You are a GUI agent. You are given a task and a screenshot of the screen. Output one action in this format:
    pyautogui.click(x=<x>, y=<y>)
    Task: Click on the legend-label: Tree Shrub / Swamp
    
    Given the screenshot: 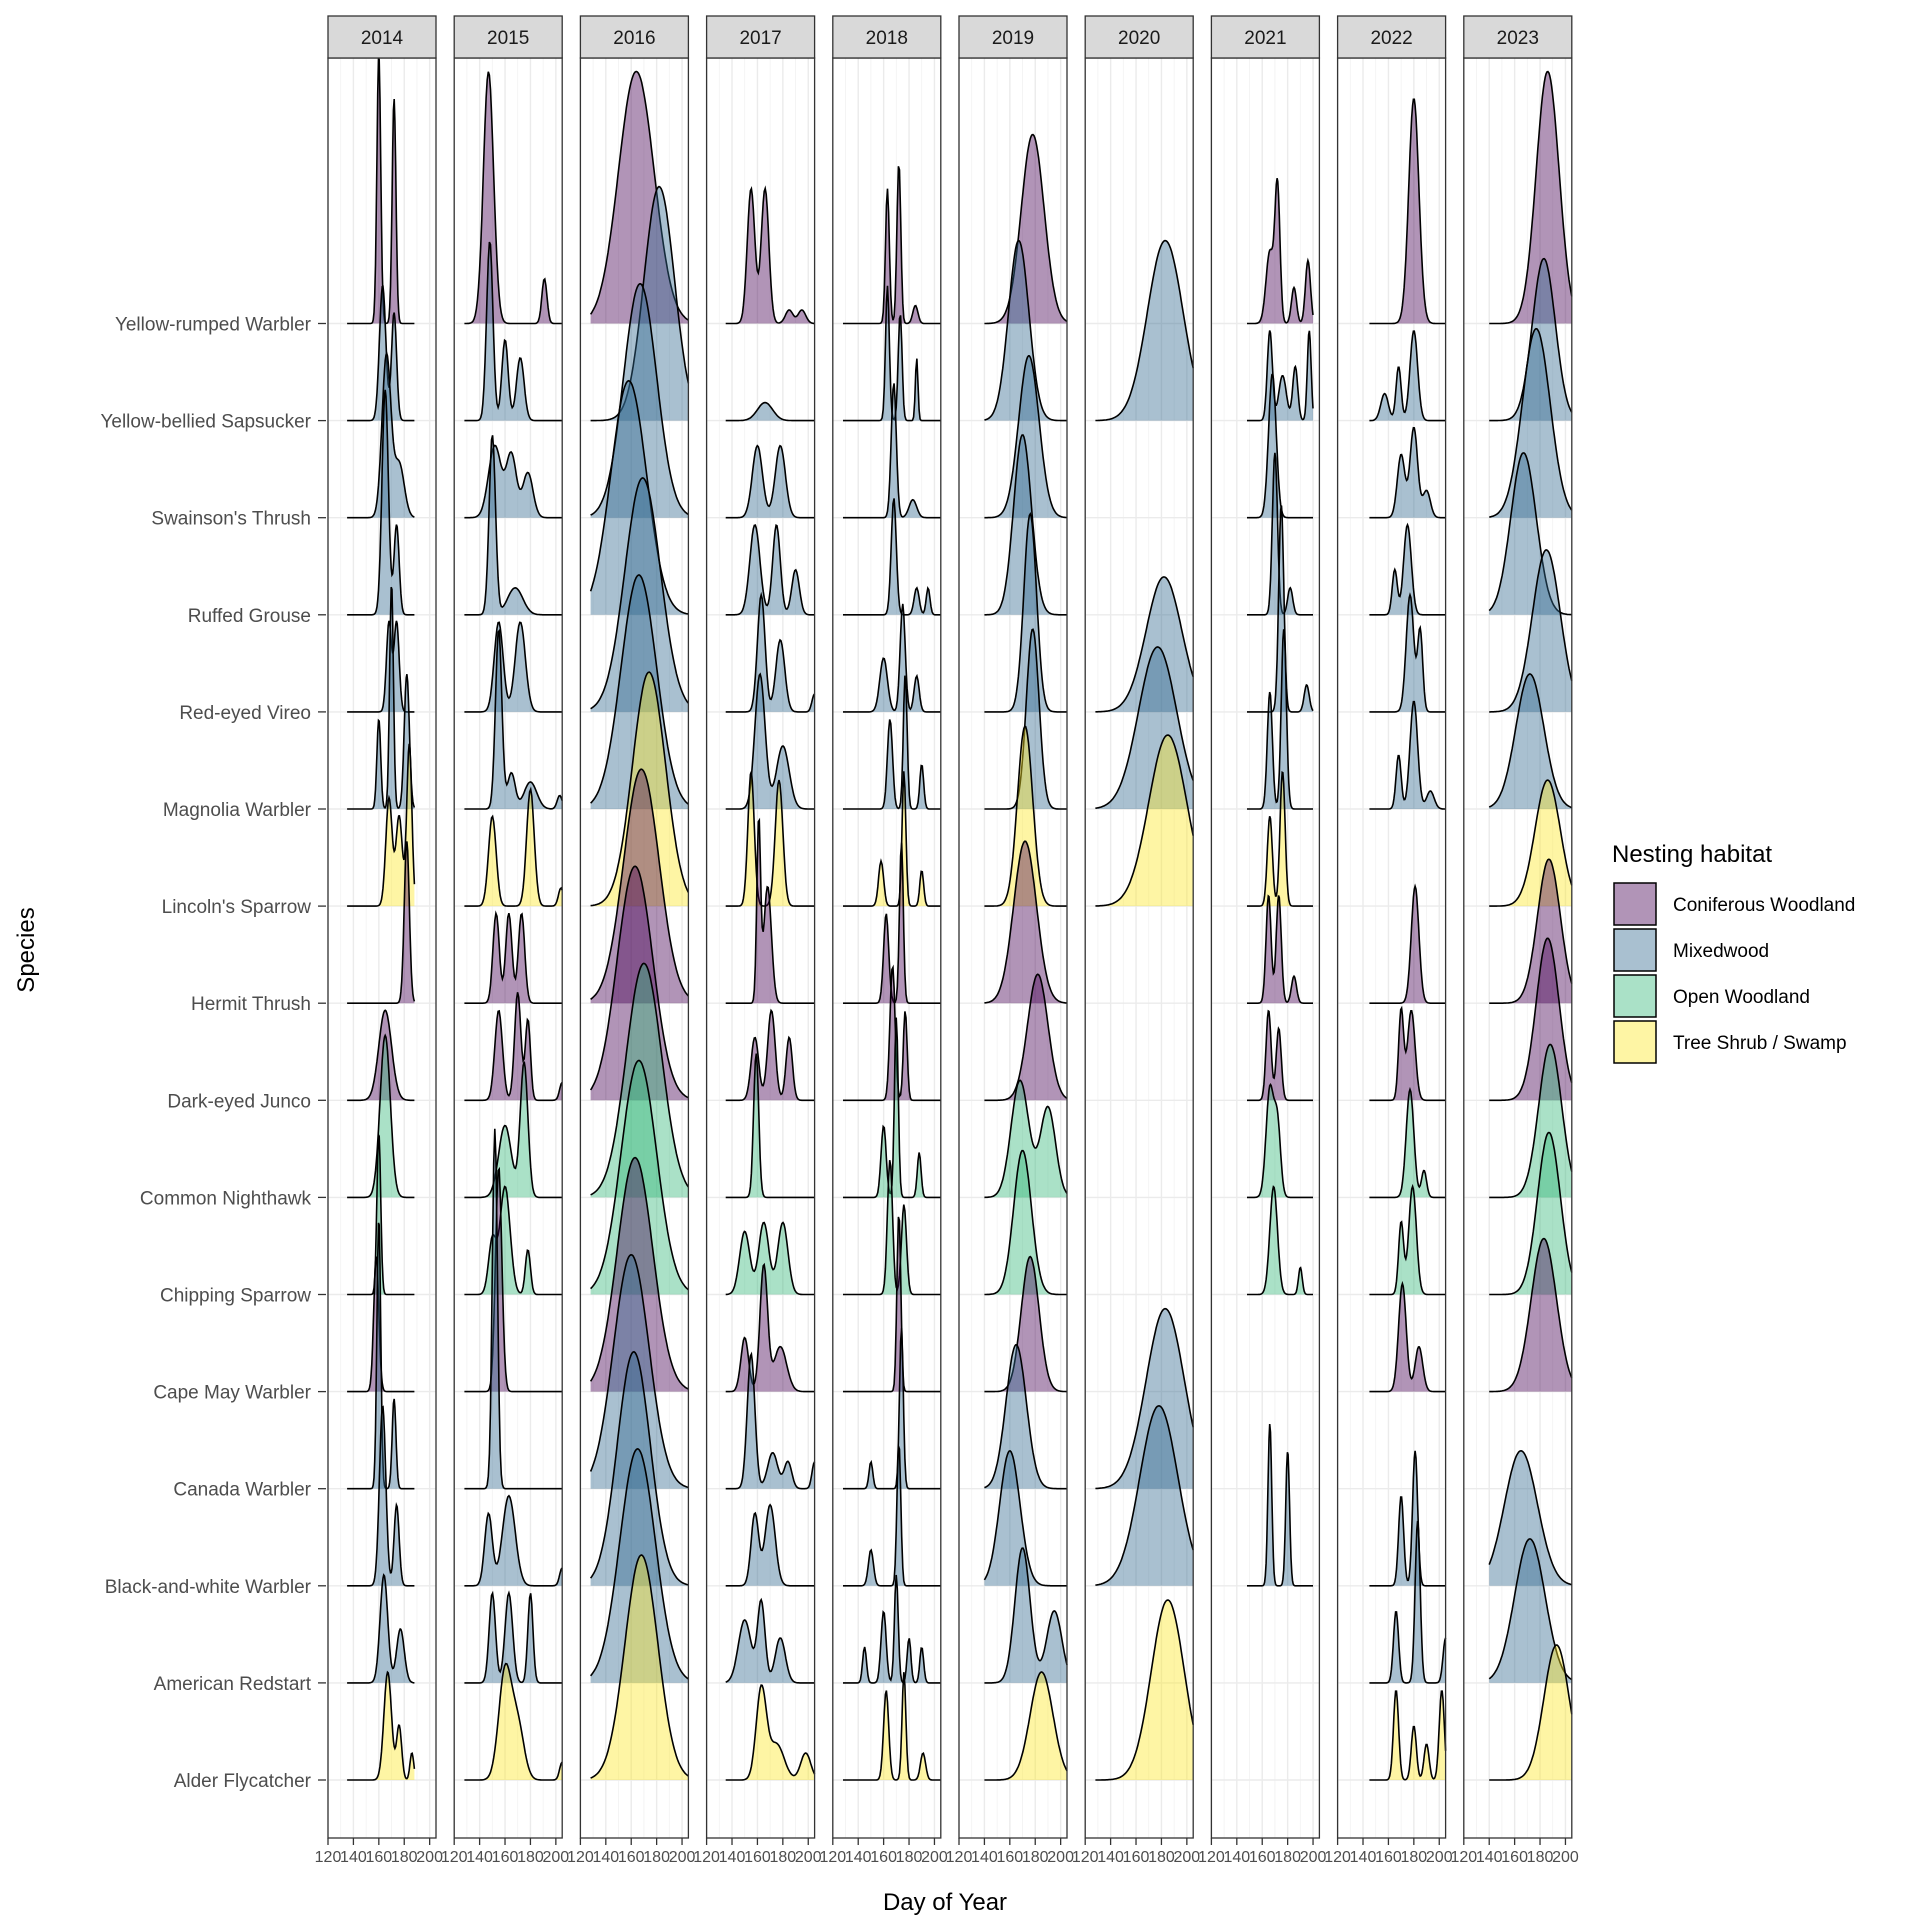 What is the action you would take?
    pyautogui.click(x=1760, y=1043)
    